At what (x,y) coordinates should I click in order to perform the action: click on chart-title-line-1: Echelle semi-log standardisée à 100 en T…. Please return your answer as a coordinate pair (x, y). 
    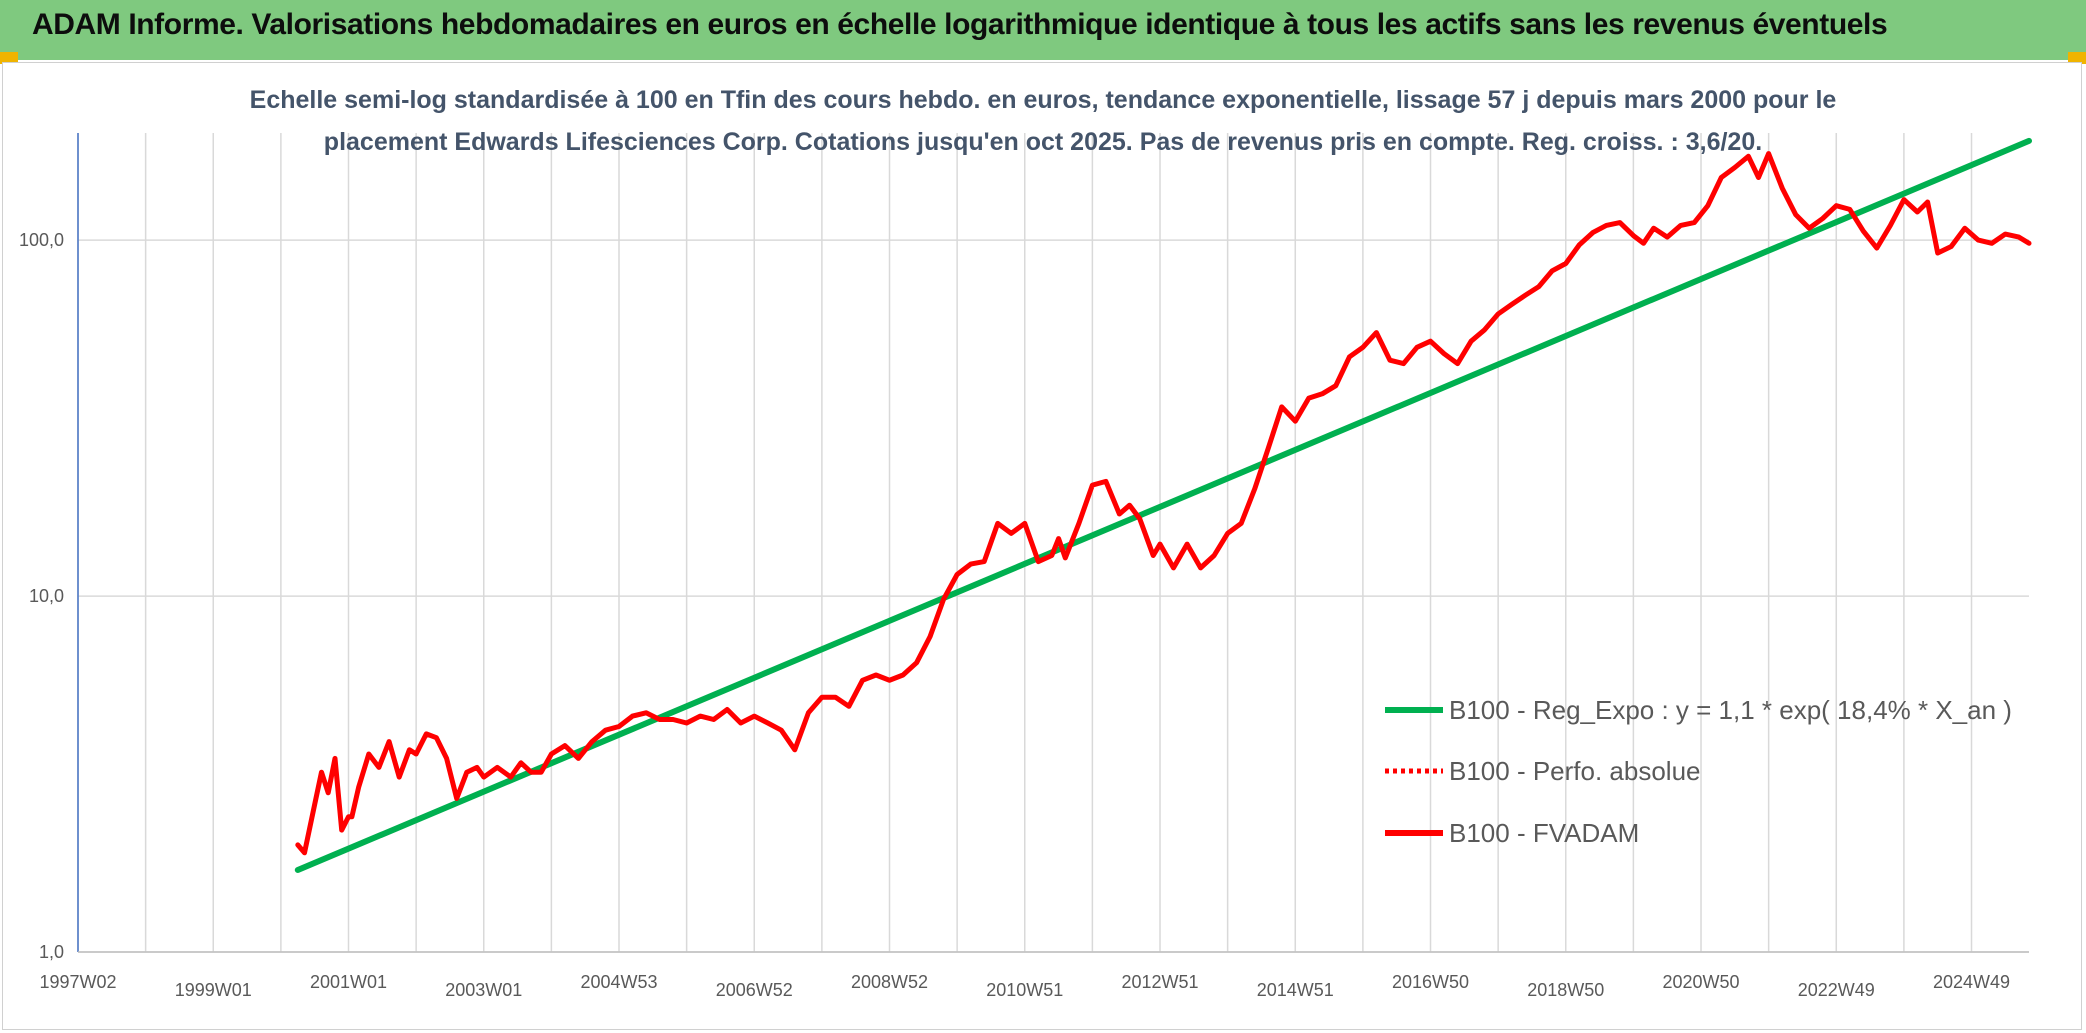
    Looking at the image, I should click on (1043, 100).